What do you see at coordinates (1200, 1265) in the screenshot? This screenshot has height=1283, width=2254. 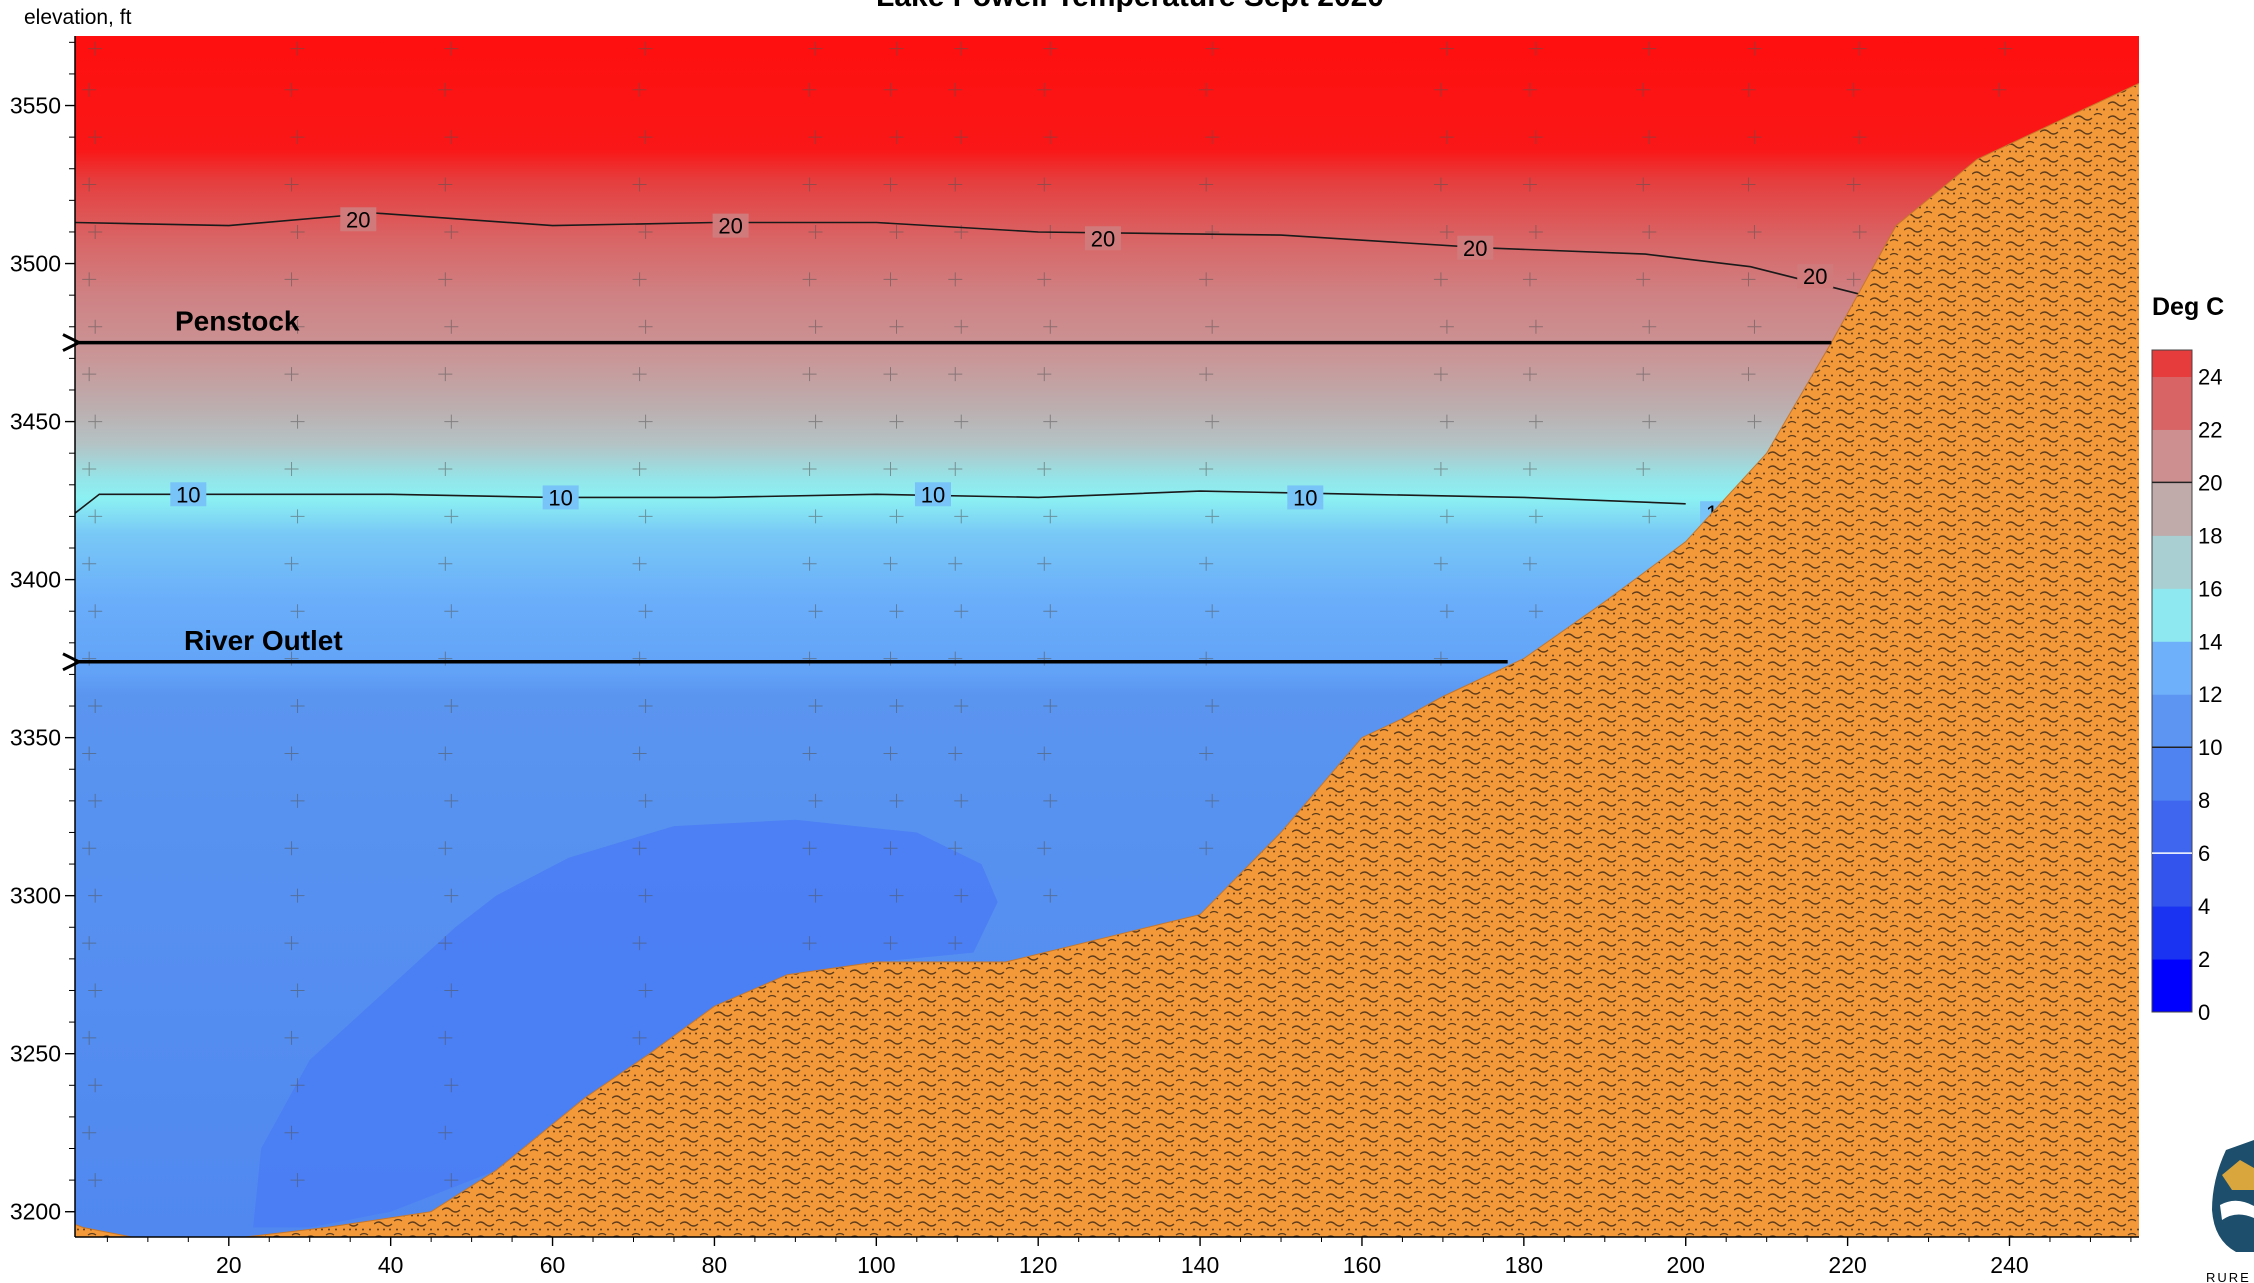 I see `x-tick-label: 140` at bounding box center [1200, 1265].